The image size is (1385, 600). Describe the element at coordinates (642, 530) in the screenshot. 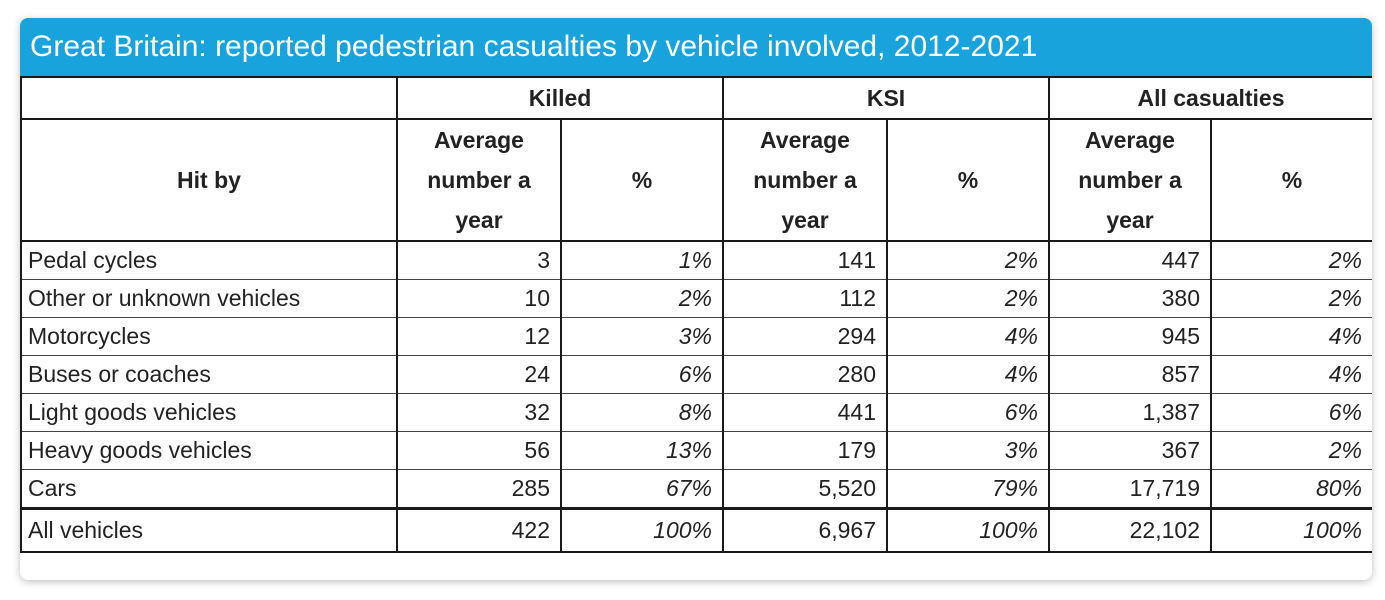

I see `killed-pct-cell: 100%` at that location.